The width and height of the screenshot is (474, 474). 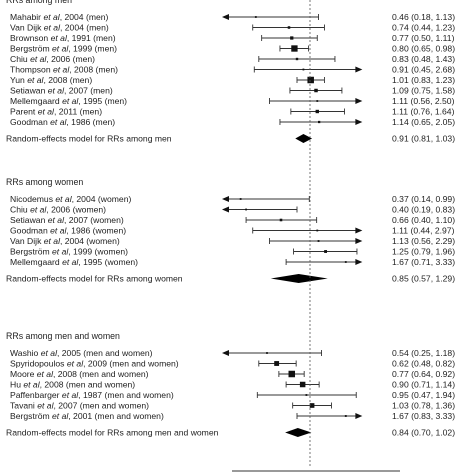 What do you see at coordinates (423, 112) in the screenshot?
I see `ci-value: 1.11 (0.76, 1.64)` at bounding box center [423, 112].